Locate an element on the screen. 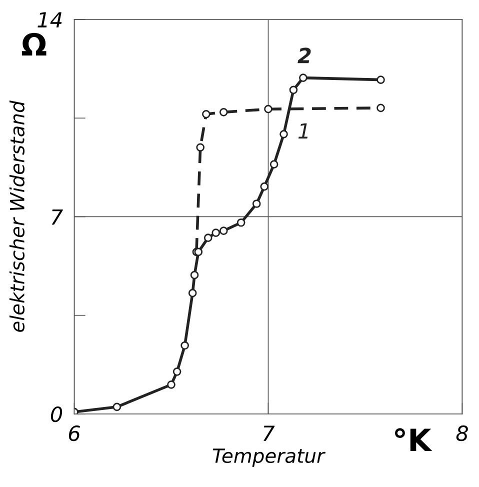 The width and height of the screenshot is (479, 487). y-axis-title: elektrischer Widerstand is located at coordinates (17, 216).